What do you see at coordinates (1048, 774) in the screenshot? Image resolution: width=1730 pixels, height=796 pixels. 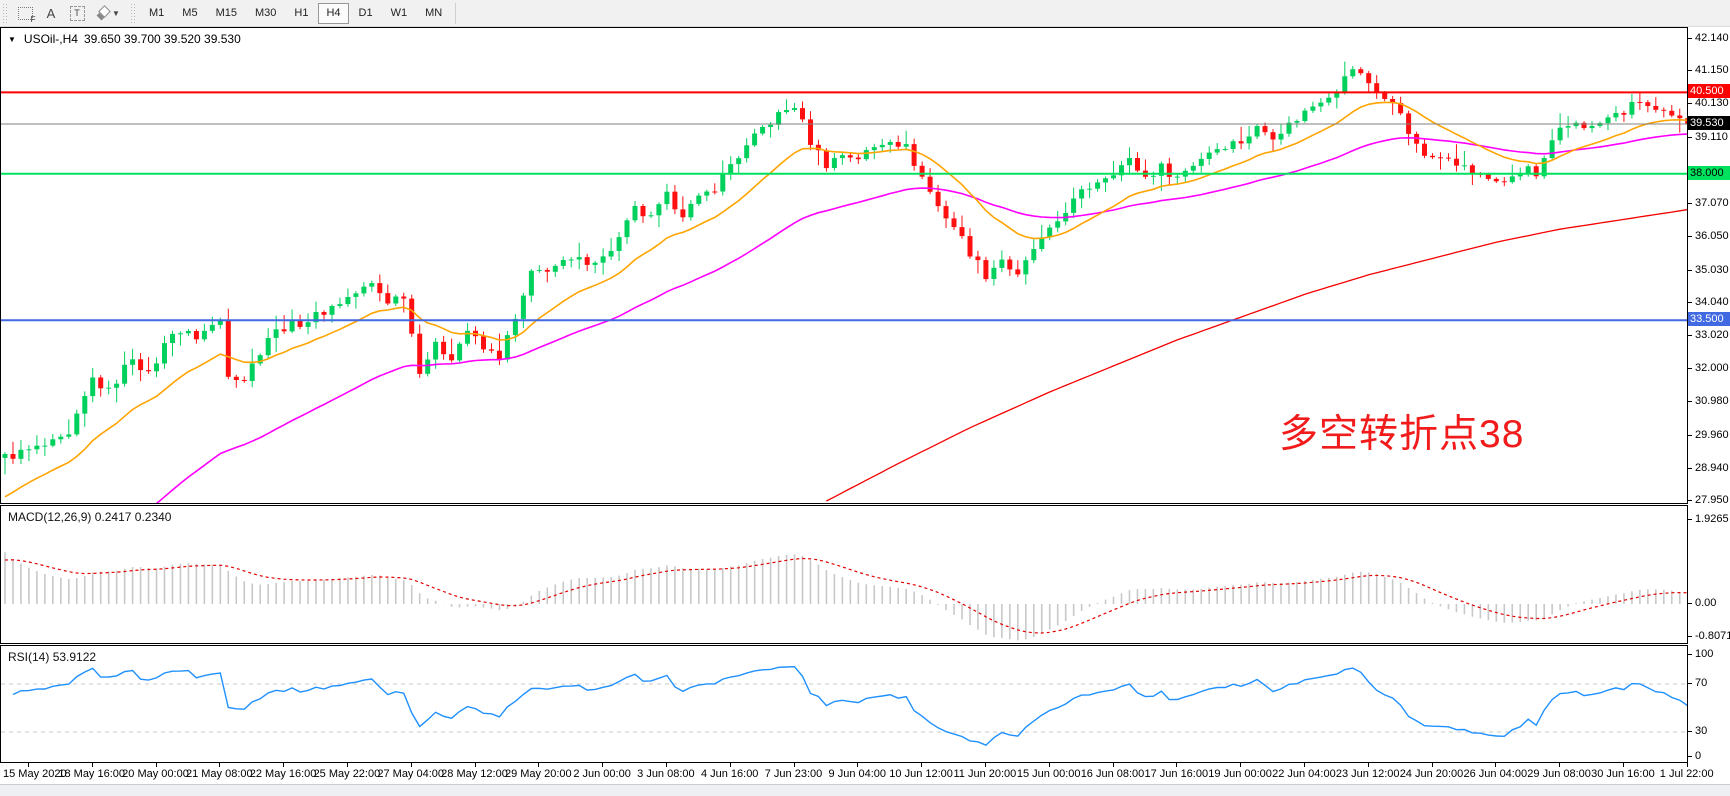 I see `time-axis-label: 15 Jun 00:00` at bounding box center [1048, 774].